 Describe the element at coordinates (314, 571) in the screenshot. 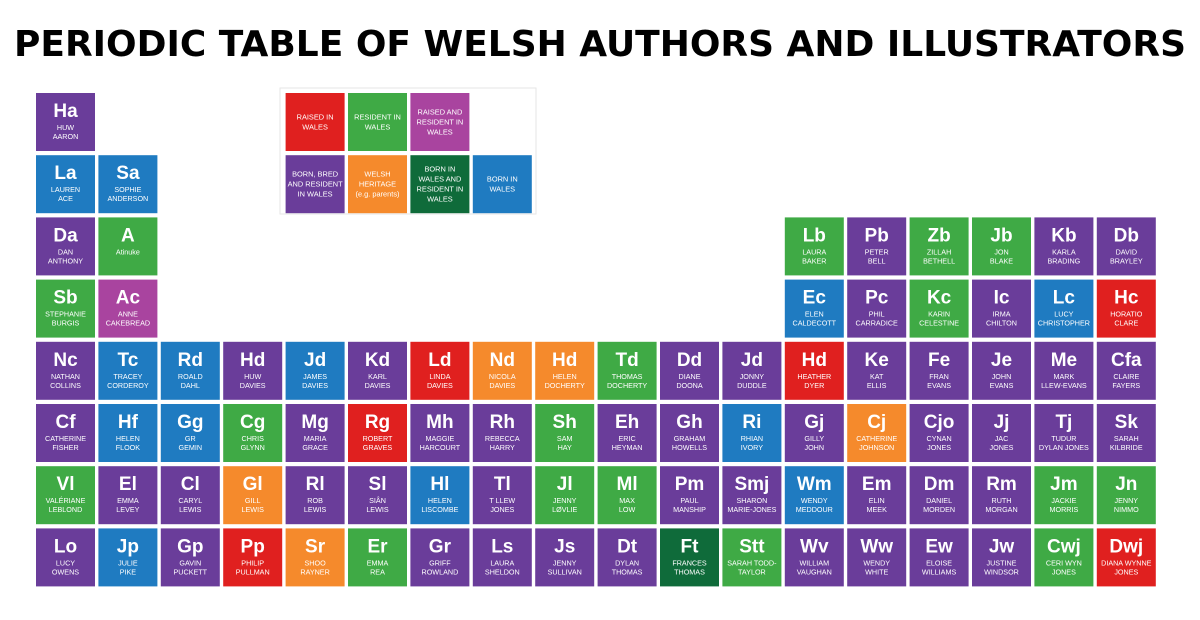

I see `element-name: RAYNER` at that location.